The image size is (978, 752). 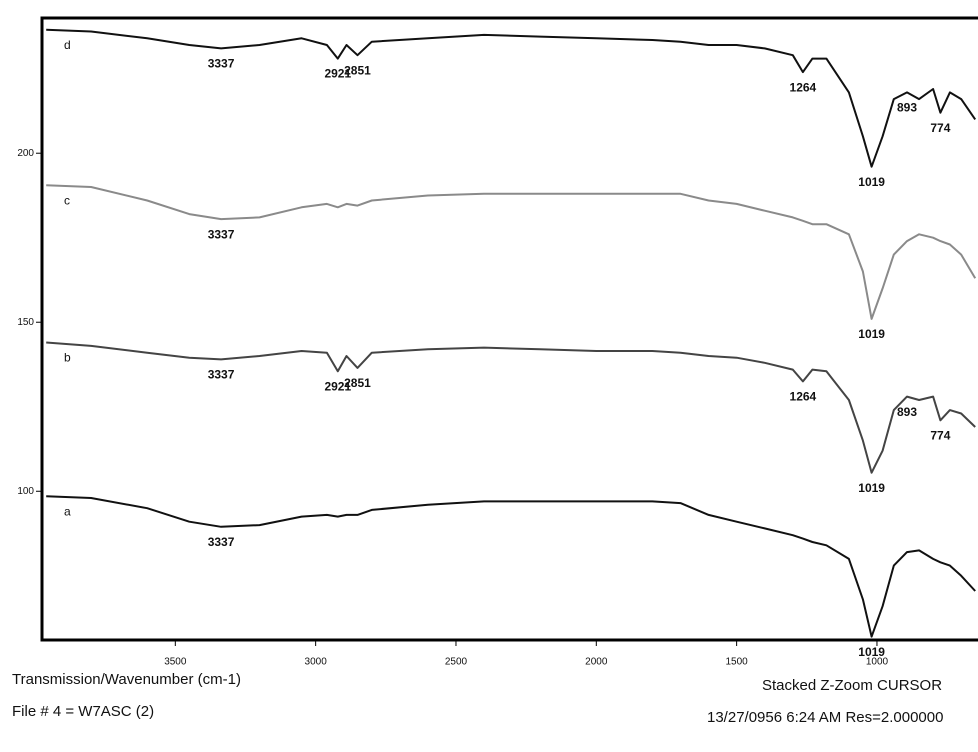 I want to click on x-tick-label: 1000, so click(x=877, y=662).